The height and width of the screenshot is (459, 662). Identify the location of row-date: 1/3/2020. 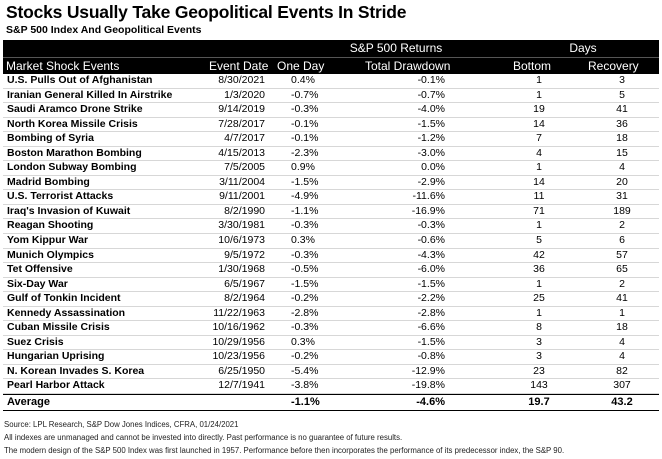
(244, 94).